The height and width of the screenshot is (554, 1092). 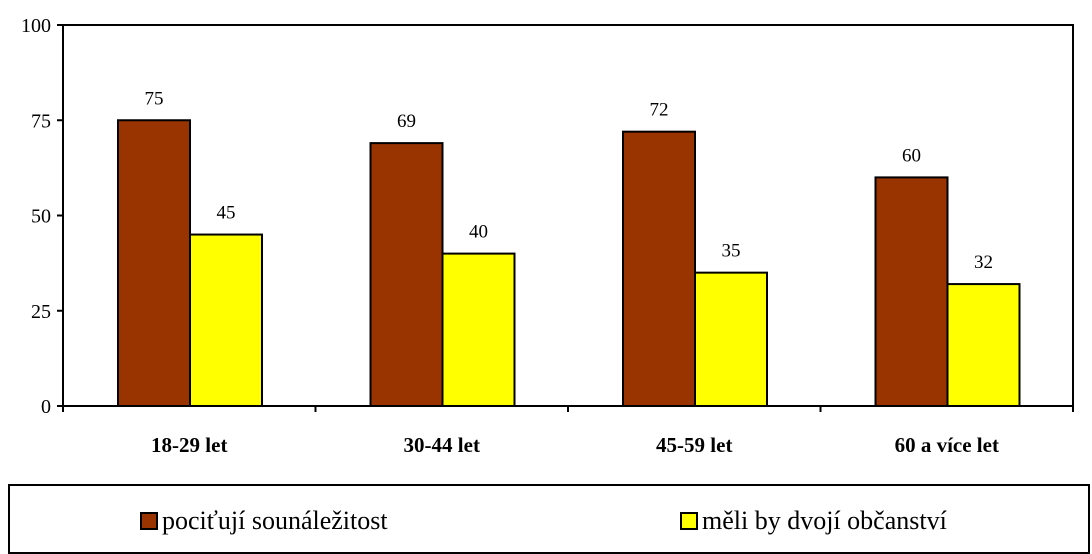 What do you see at coordinates (659, 110) in the screenshot?
I see `data-label: 72` at bounding box center [659, 110].